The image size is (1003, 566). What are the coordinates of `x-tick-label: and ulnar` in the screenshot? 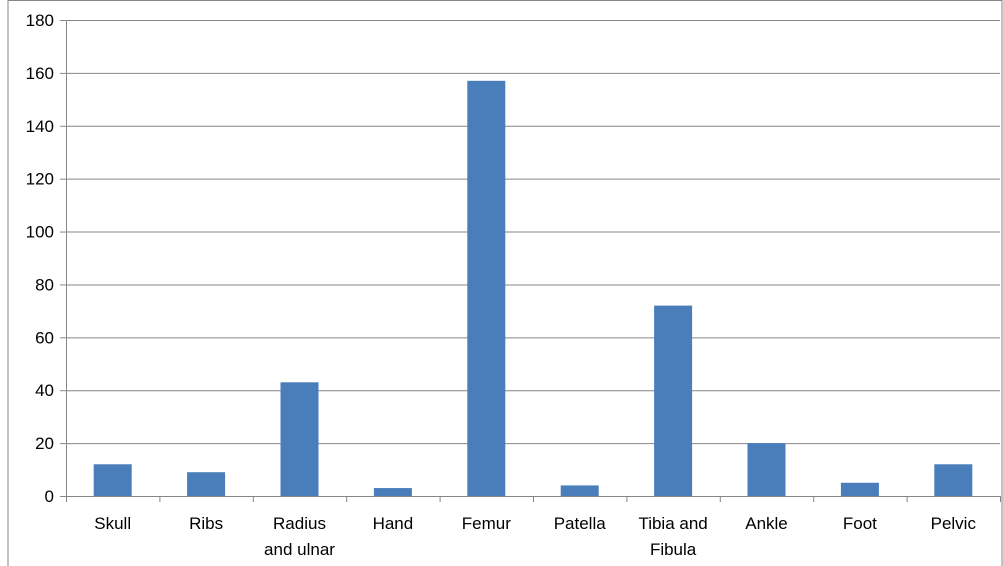 It's located at (299, 549).